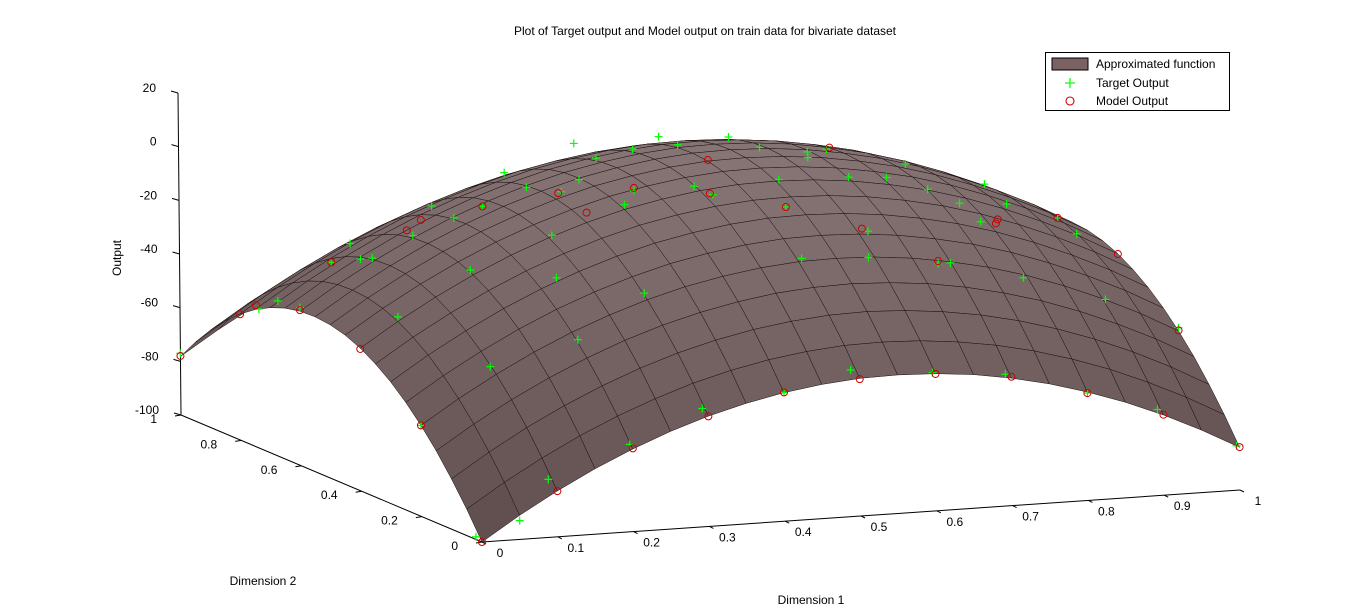 The image size is (1366, 609). Describe the element at coordinates (1213, 422) in the screenshot. I see `surface-patch` at that location.